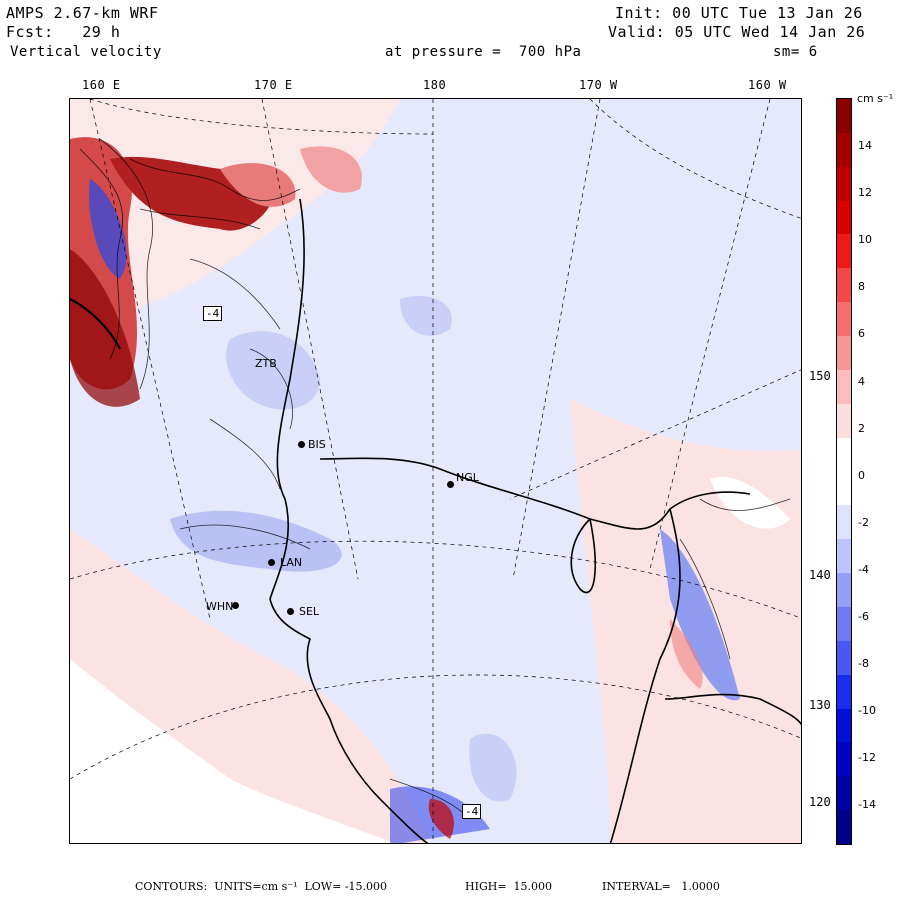  What do you see at coordinates (220, 606) in the screenshot?
I see `station-whn: WHN` at bounding box center [220, 606].